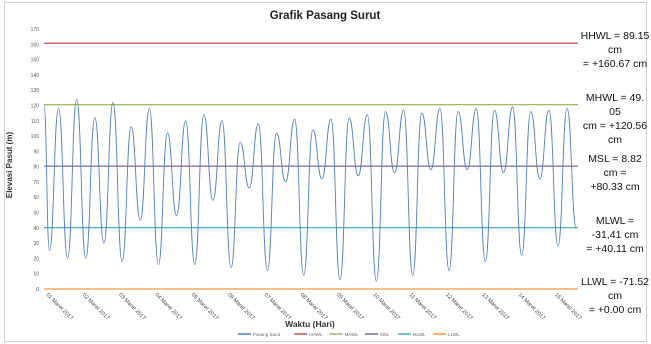 Image resolution: width=651 pixels, height=344 pixels. Describe the element at coordinates (35, 76) in the screenshot. I see `y-tick-label: 140` at that location.